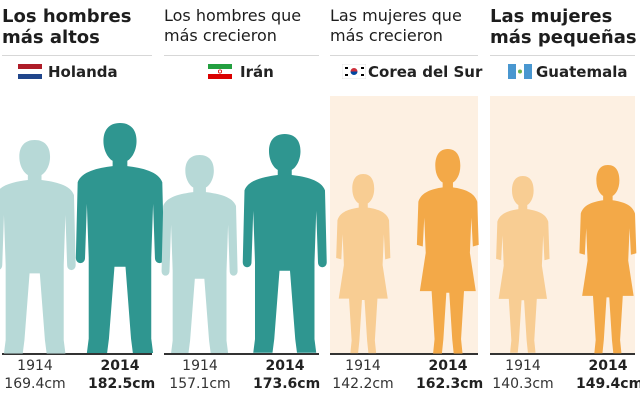 The image size is (640, 414). I want to click on country-label: Irán, so click(257, 72).